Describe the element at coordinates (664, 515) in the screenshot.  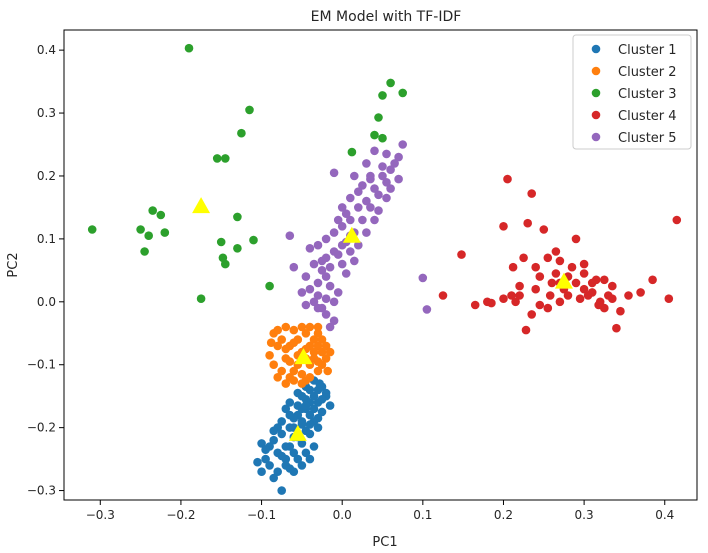
I see `x-tick-label: 0.4` at that location.